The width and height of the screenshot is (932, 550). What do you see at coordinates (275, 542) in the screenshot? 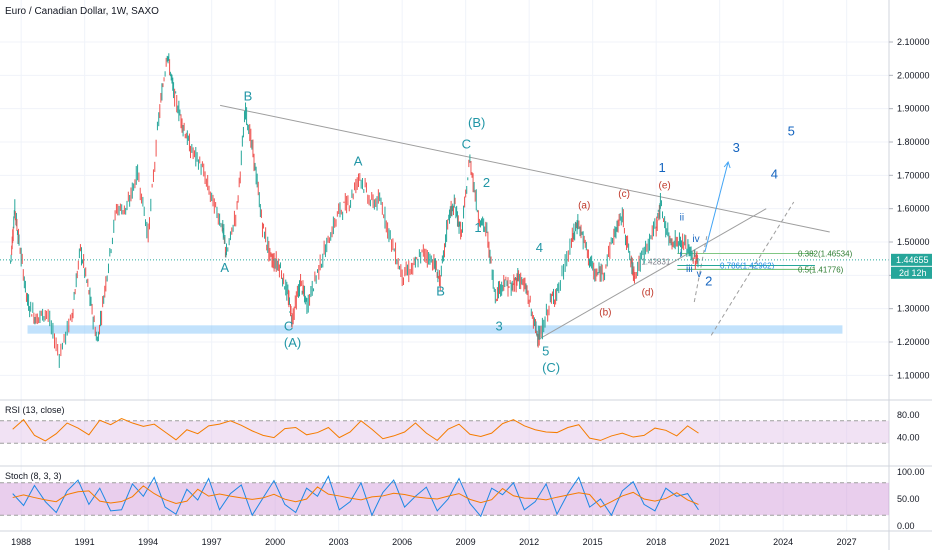
I see `time-tick-label: 2000` at bounding box center [275, 542].